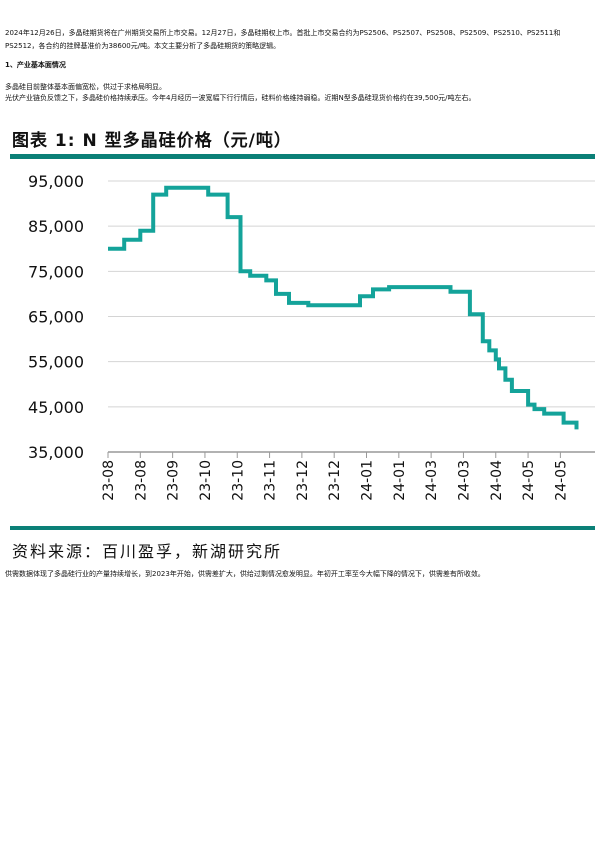 The image size is (595, 842). What do you see at coordinates (302, 528) in the screenshot?
I see `figure-bottom-rule` at bounding box center [302, 528].